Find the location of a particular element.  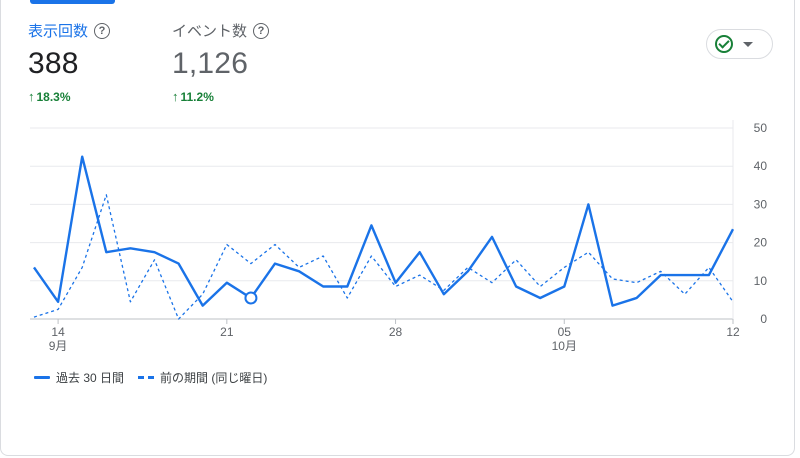

legend-item-current: 過去 30 日間 is located at coordinates (79, 377).